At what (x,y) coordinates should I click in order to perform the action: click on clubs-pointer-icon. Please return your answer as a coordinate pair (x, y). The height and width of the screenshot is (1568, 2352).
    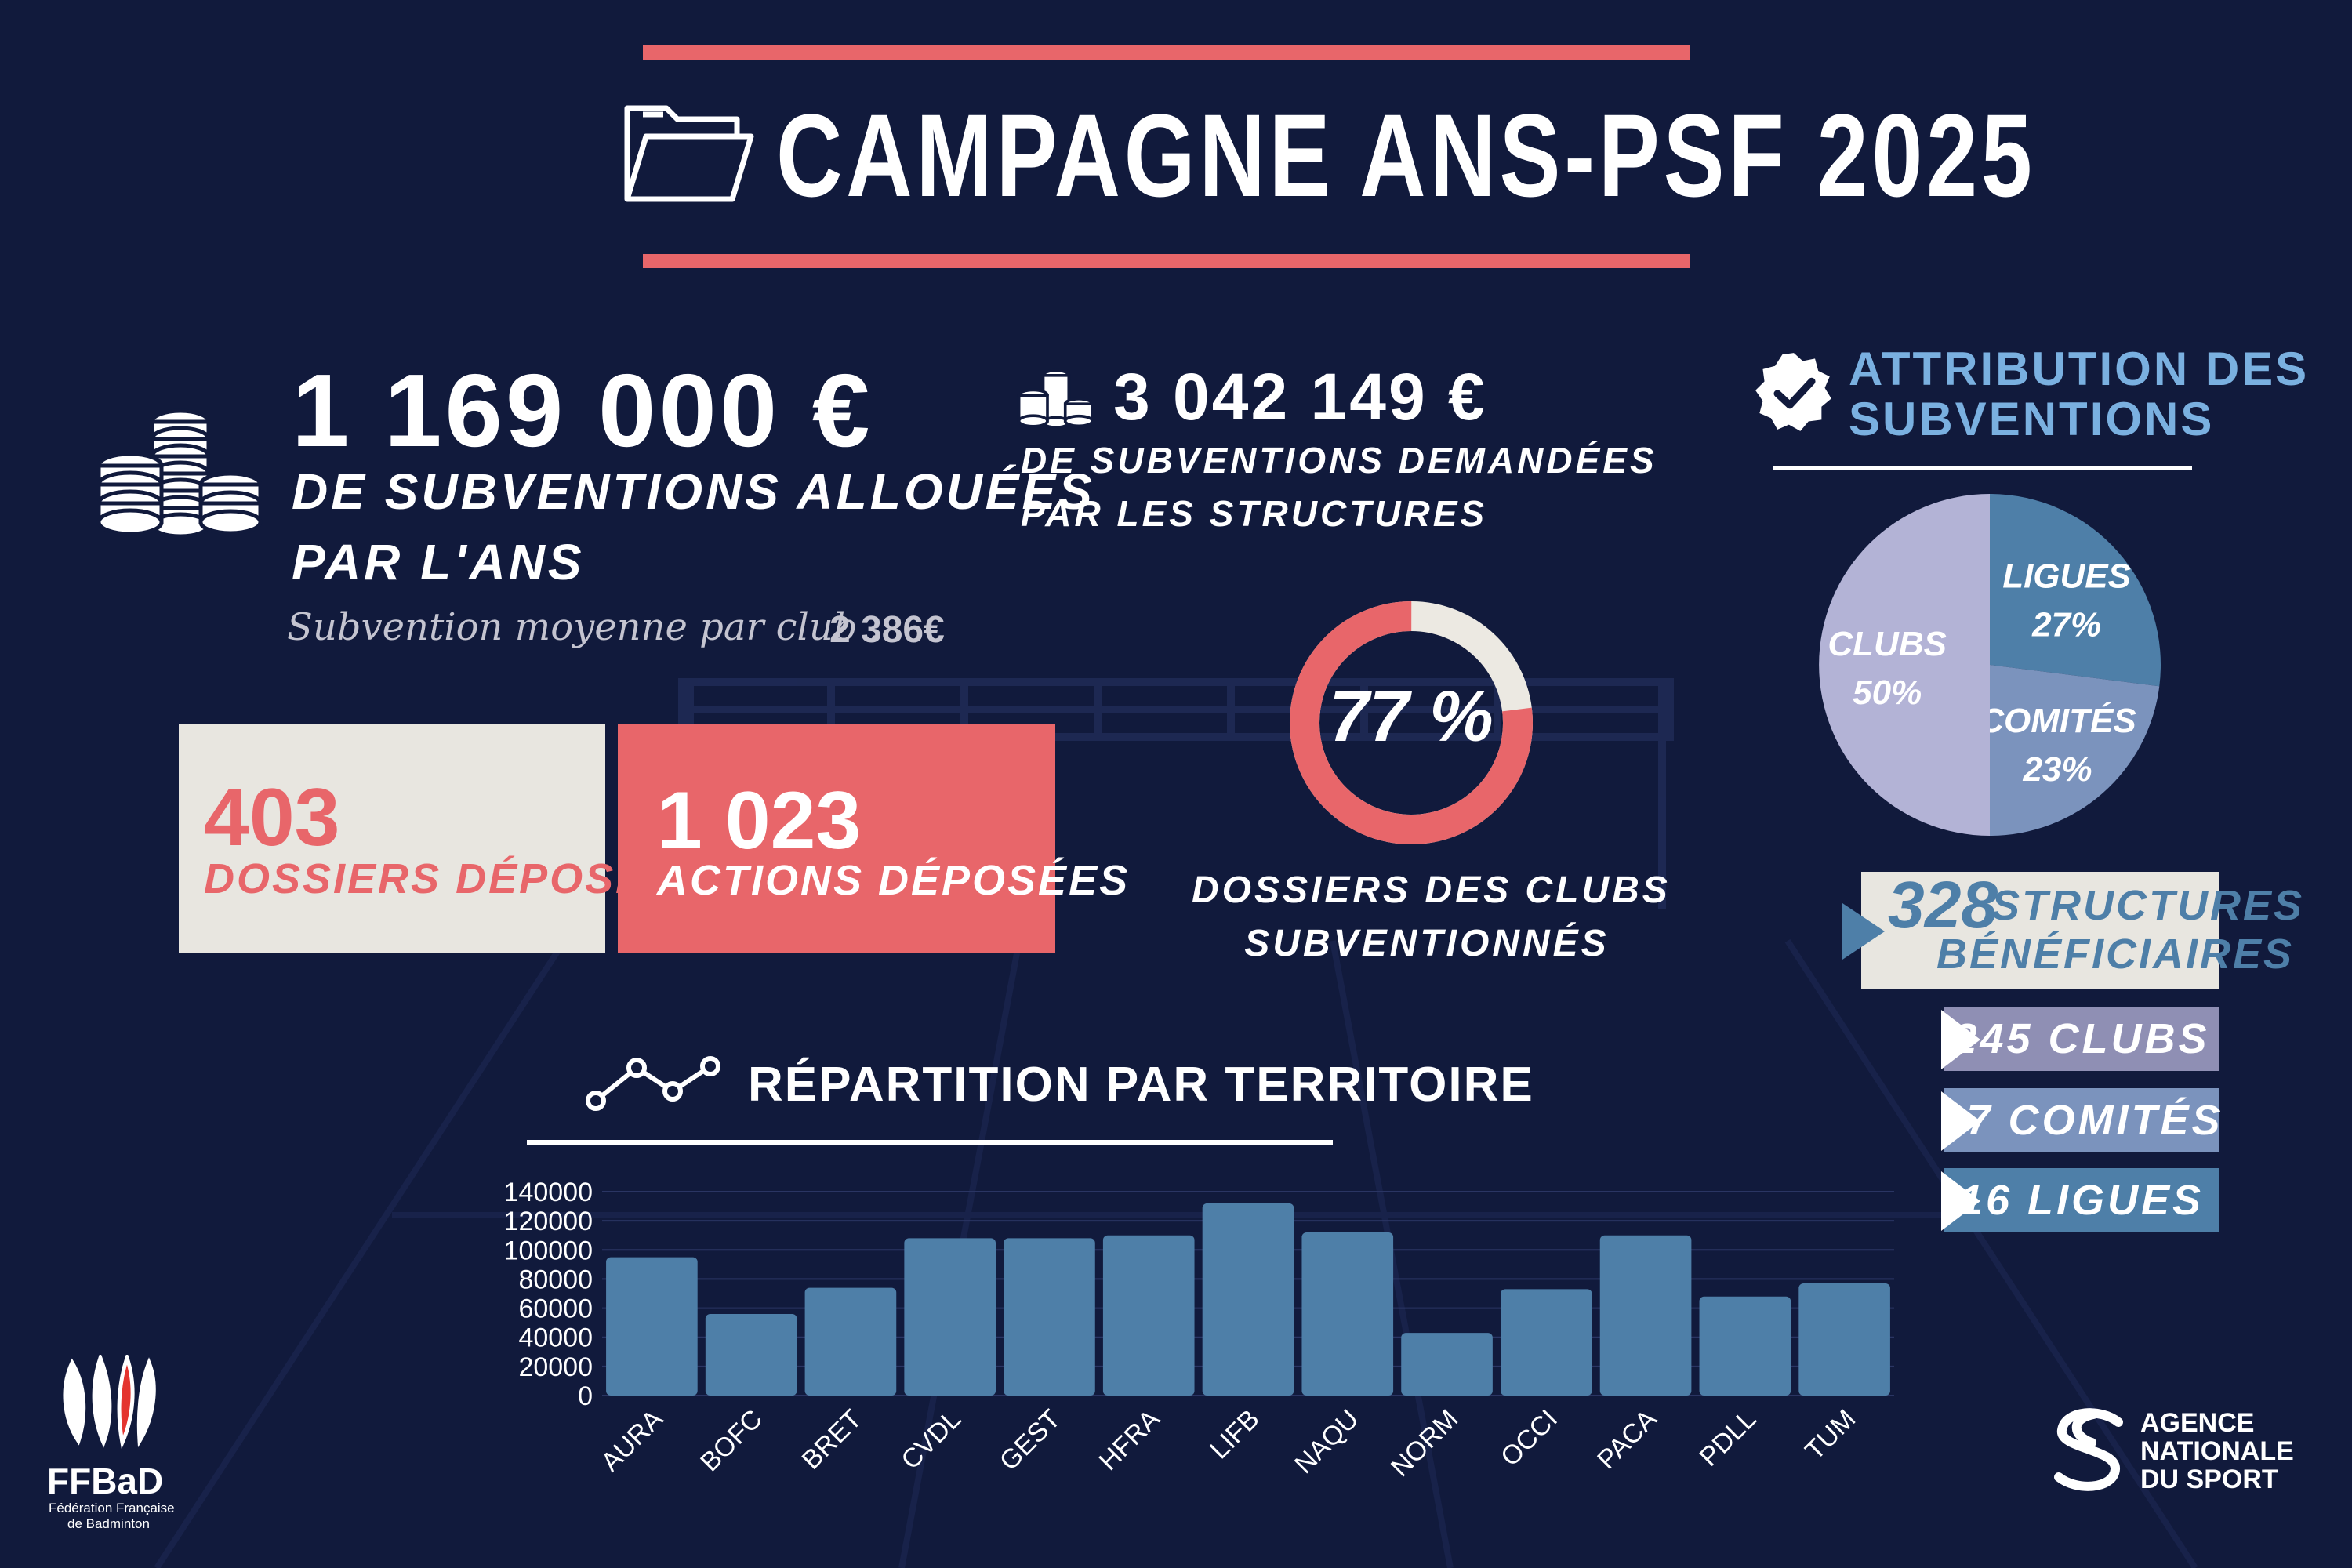
    Looking at the image, I should click on (1961, 1039).